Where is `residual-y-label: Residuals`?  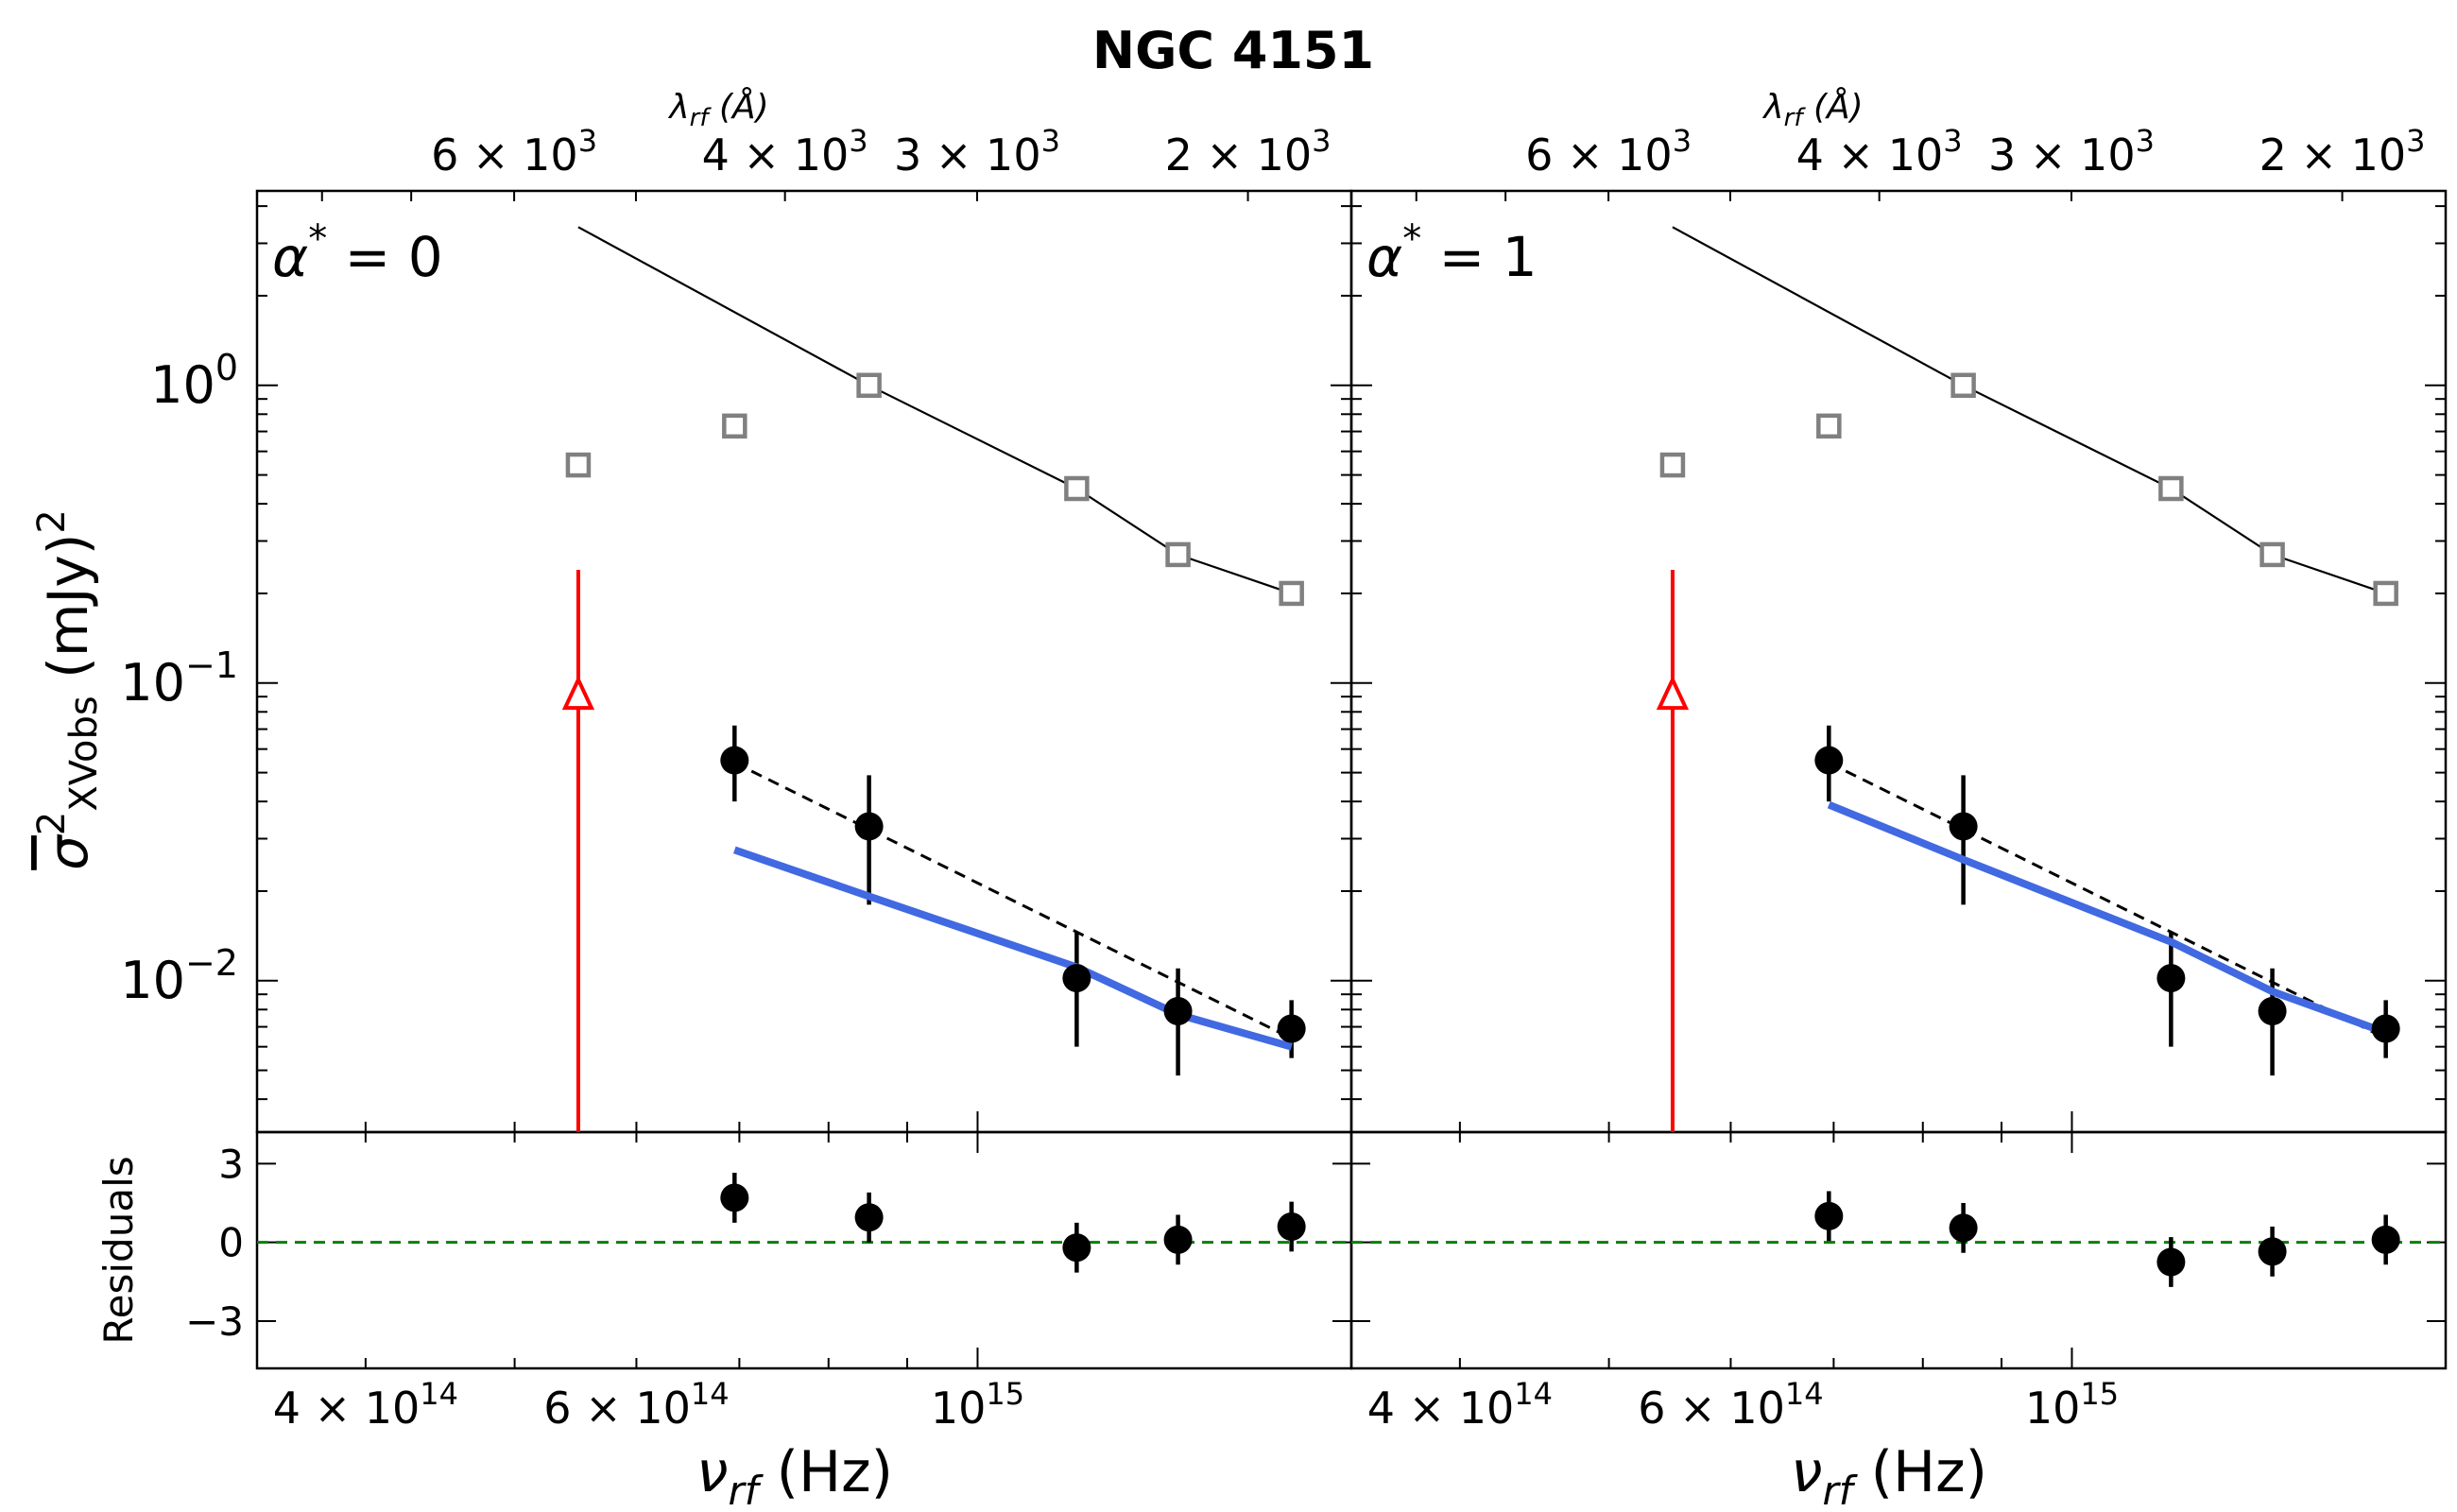 residual-y-label: Residuals is located at coordinates (118, 1250).